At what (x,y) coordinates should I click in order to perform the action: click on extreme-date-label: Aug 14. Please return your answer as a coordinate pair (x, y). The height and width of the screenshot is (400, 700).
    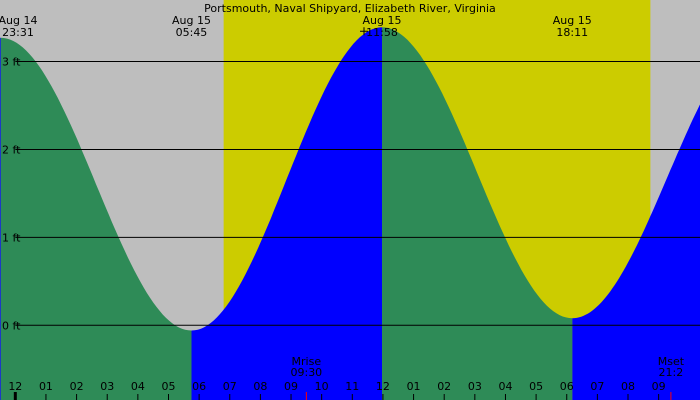
    Looking at the image, I should click on (18, 20).